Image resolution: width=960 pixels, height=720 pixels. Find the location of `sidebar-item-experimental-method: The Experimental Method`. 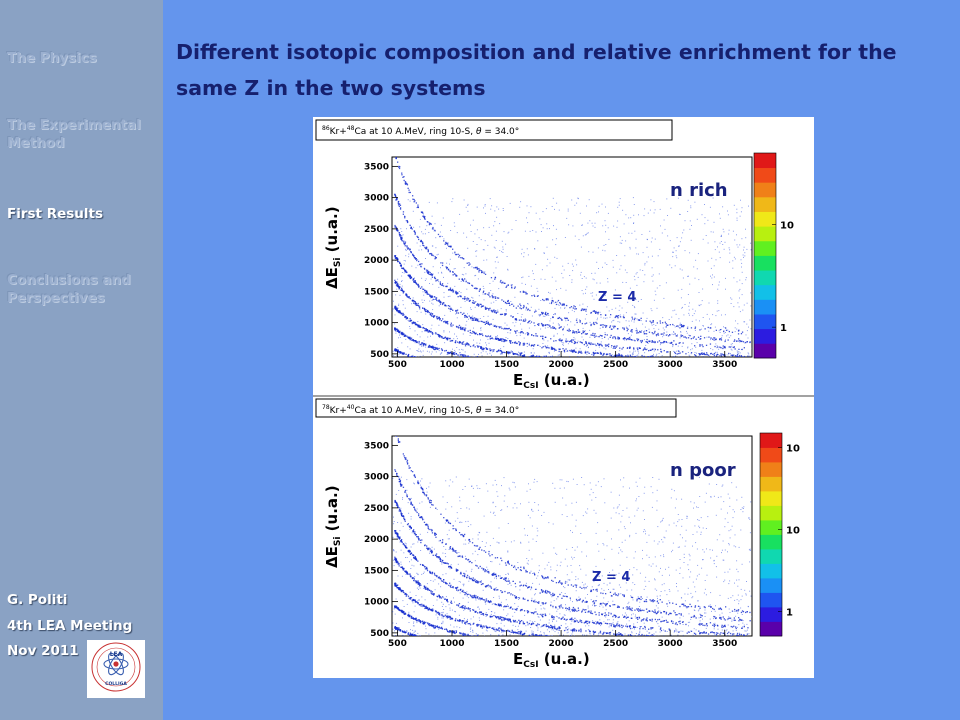

sidebar-item-experimental-method: The Experimental Method is located at coordinates (74, 134).